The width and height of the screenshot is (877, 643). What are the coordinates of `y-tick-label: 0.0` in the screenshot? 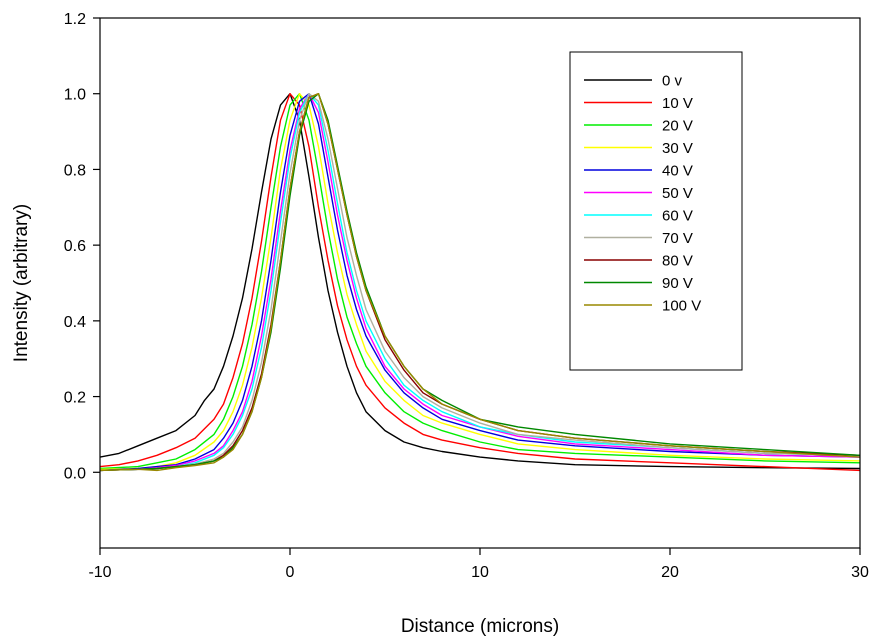 It's located at (75, 473).